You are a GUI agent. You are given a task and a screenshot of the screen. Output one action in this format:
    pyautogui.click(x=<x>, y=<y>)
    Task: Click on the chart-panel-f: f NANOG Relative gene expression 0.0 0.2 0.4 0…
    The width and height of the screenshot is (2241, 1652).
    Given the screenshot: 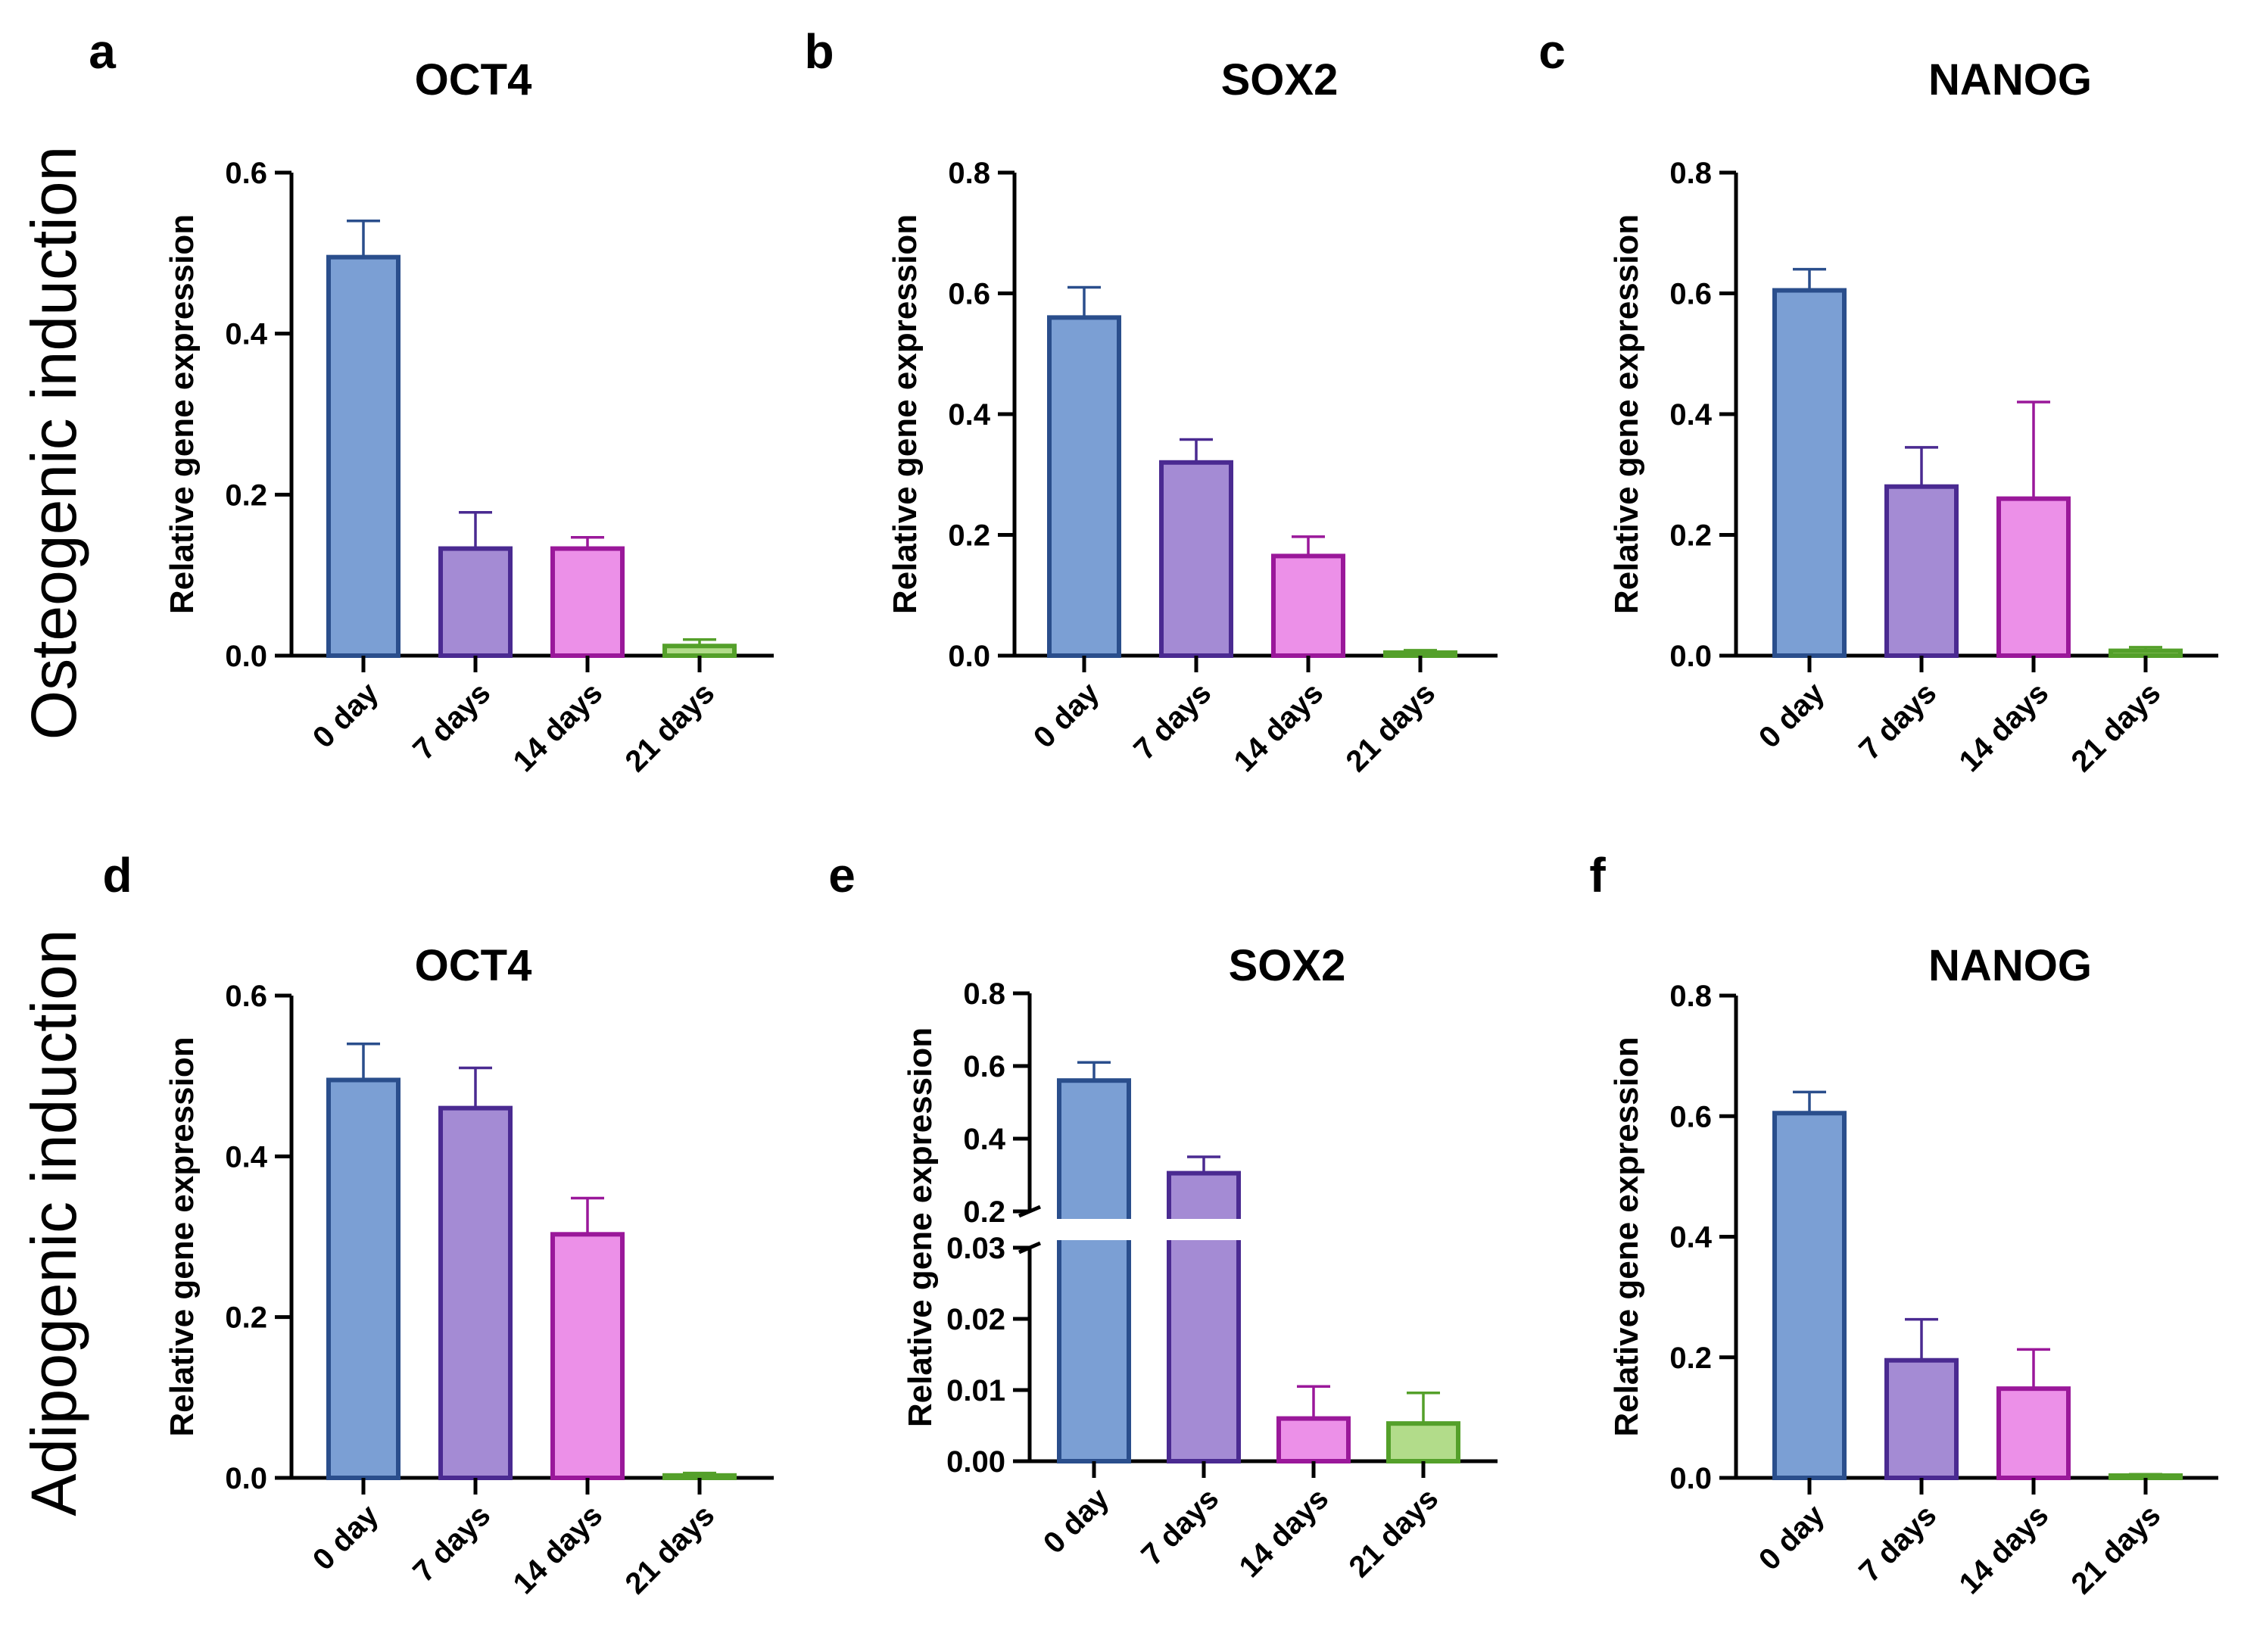 What is the action you would take?
    pyautogui.click(x=1903, y=1224)
    